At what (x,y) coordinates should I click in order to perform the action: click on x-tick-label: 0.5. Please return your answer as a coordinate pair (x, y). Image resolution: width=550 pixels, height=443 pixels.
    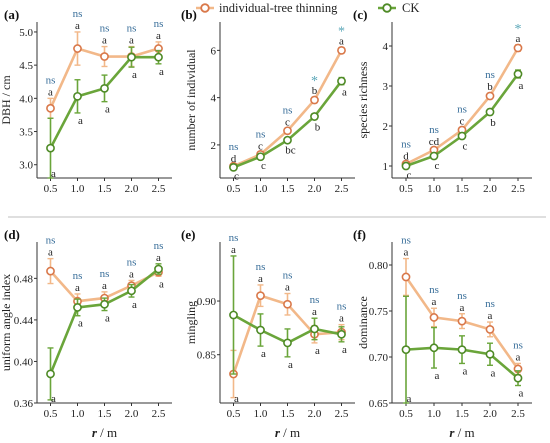
    Looking at the image, I should click on (234, 414).